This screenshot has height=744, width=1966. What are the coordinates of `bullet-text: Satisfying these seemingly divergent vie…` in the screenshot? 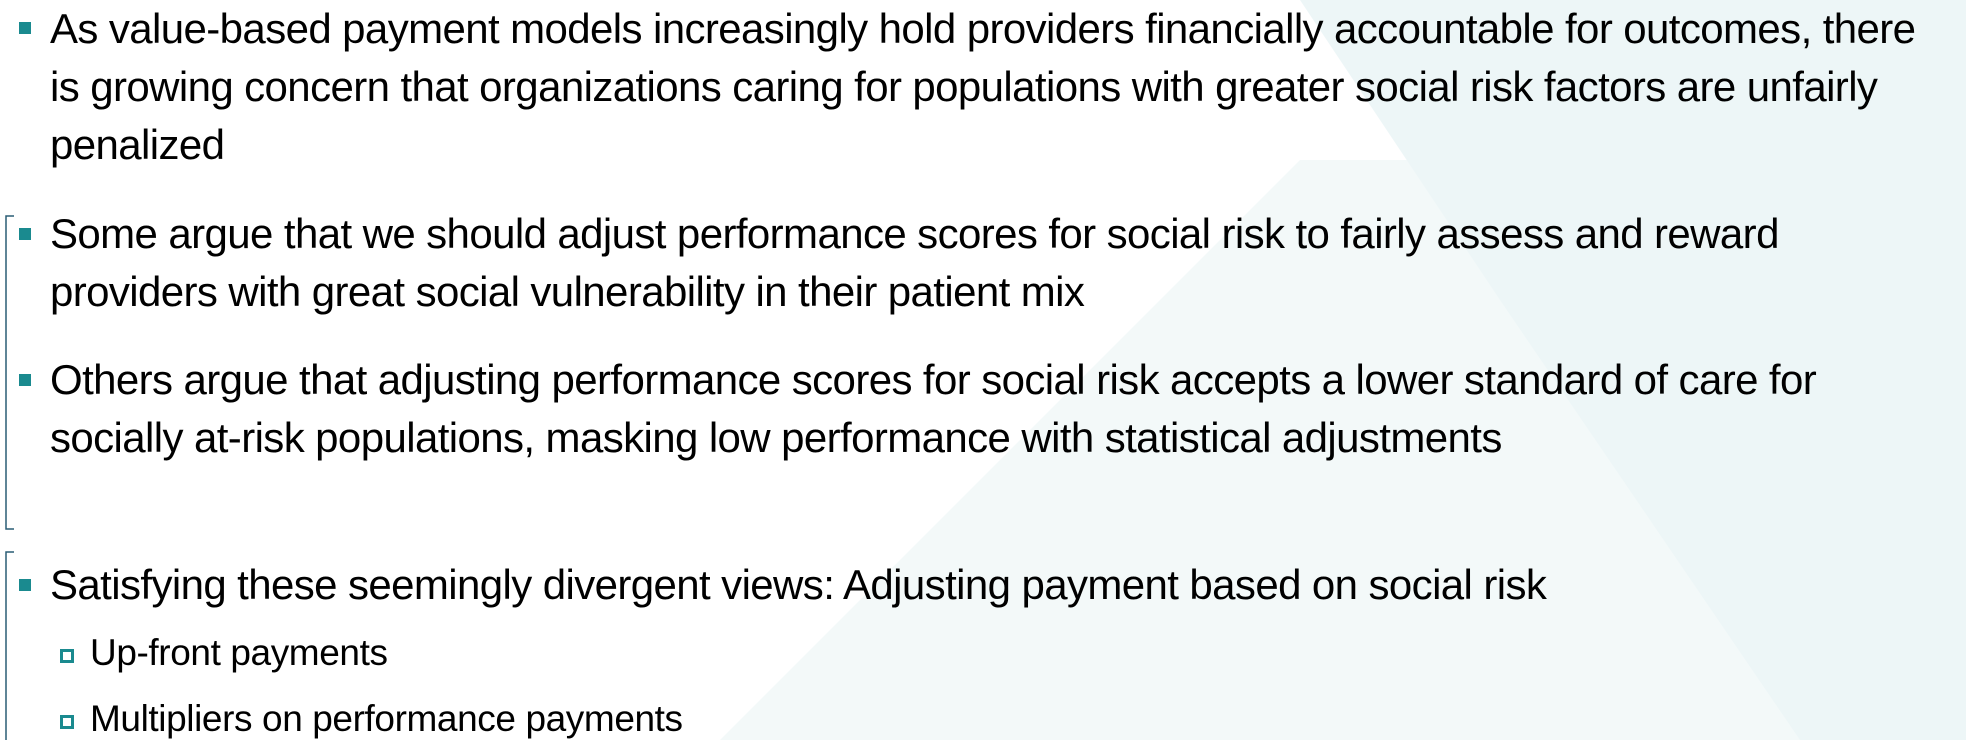 It's located at (798, 584).